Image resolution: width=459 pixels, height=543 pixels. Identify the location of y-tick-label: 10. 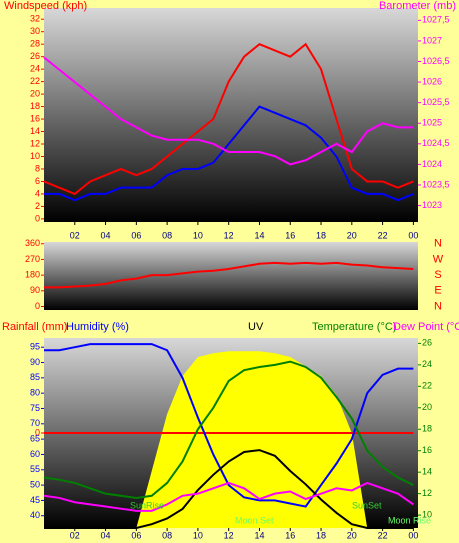
(35, 156).